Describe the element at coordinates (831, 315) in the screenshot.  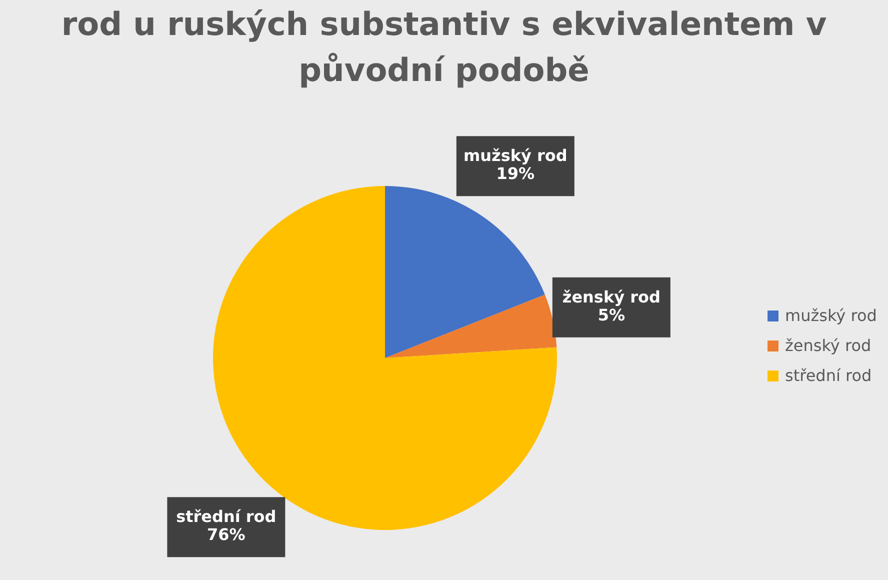
I see `legend-label: mužský rod` at that location.